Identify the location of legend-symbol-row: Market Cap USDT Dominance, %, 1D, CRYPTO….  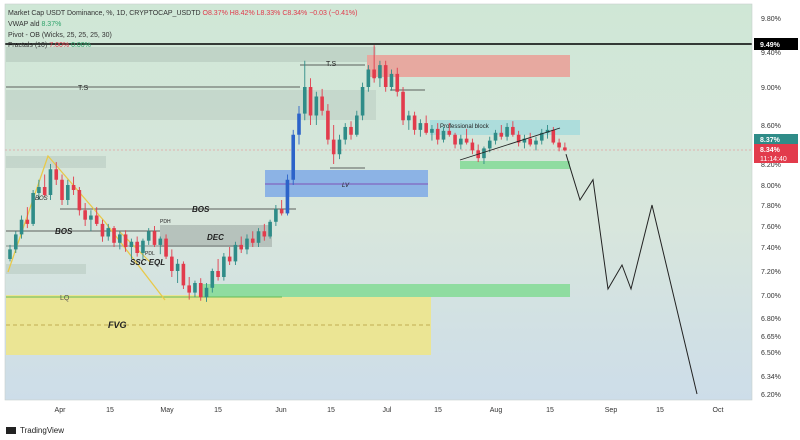
(182, 13).